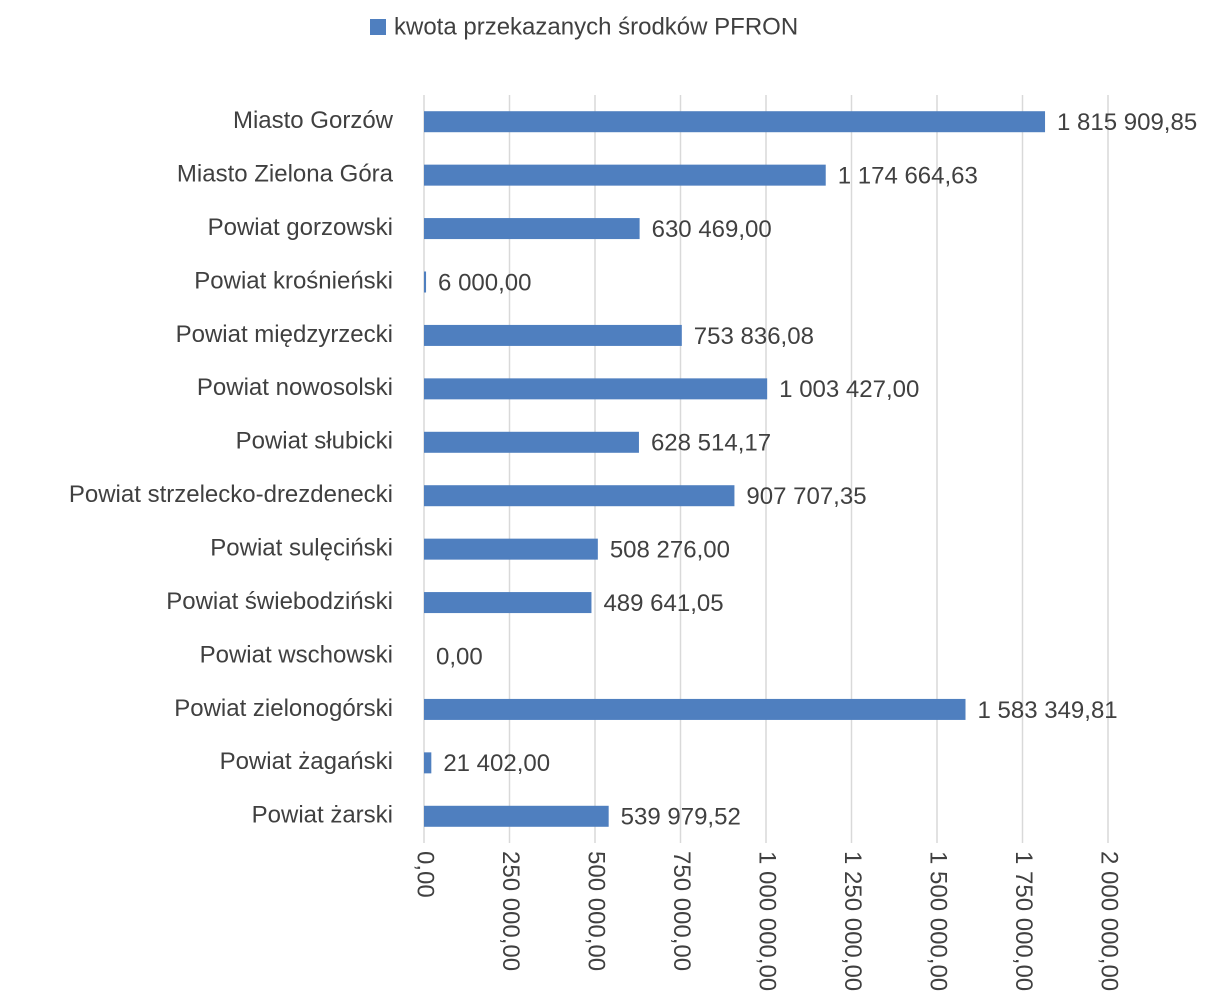 The width and height of the screenshot is (1216, 994). Describe the element at coordinates (484, 282) in the screenshot. I see `data-label: 6 000,00` at that location.